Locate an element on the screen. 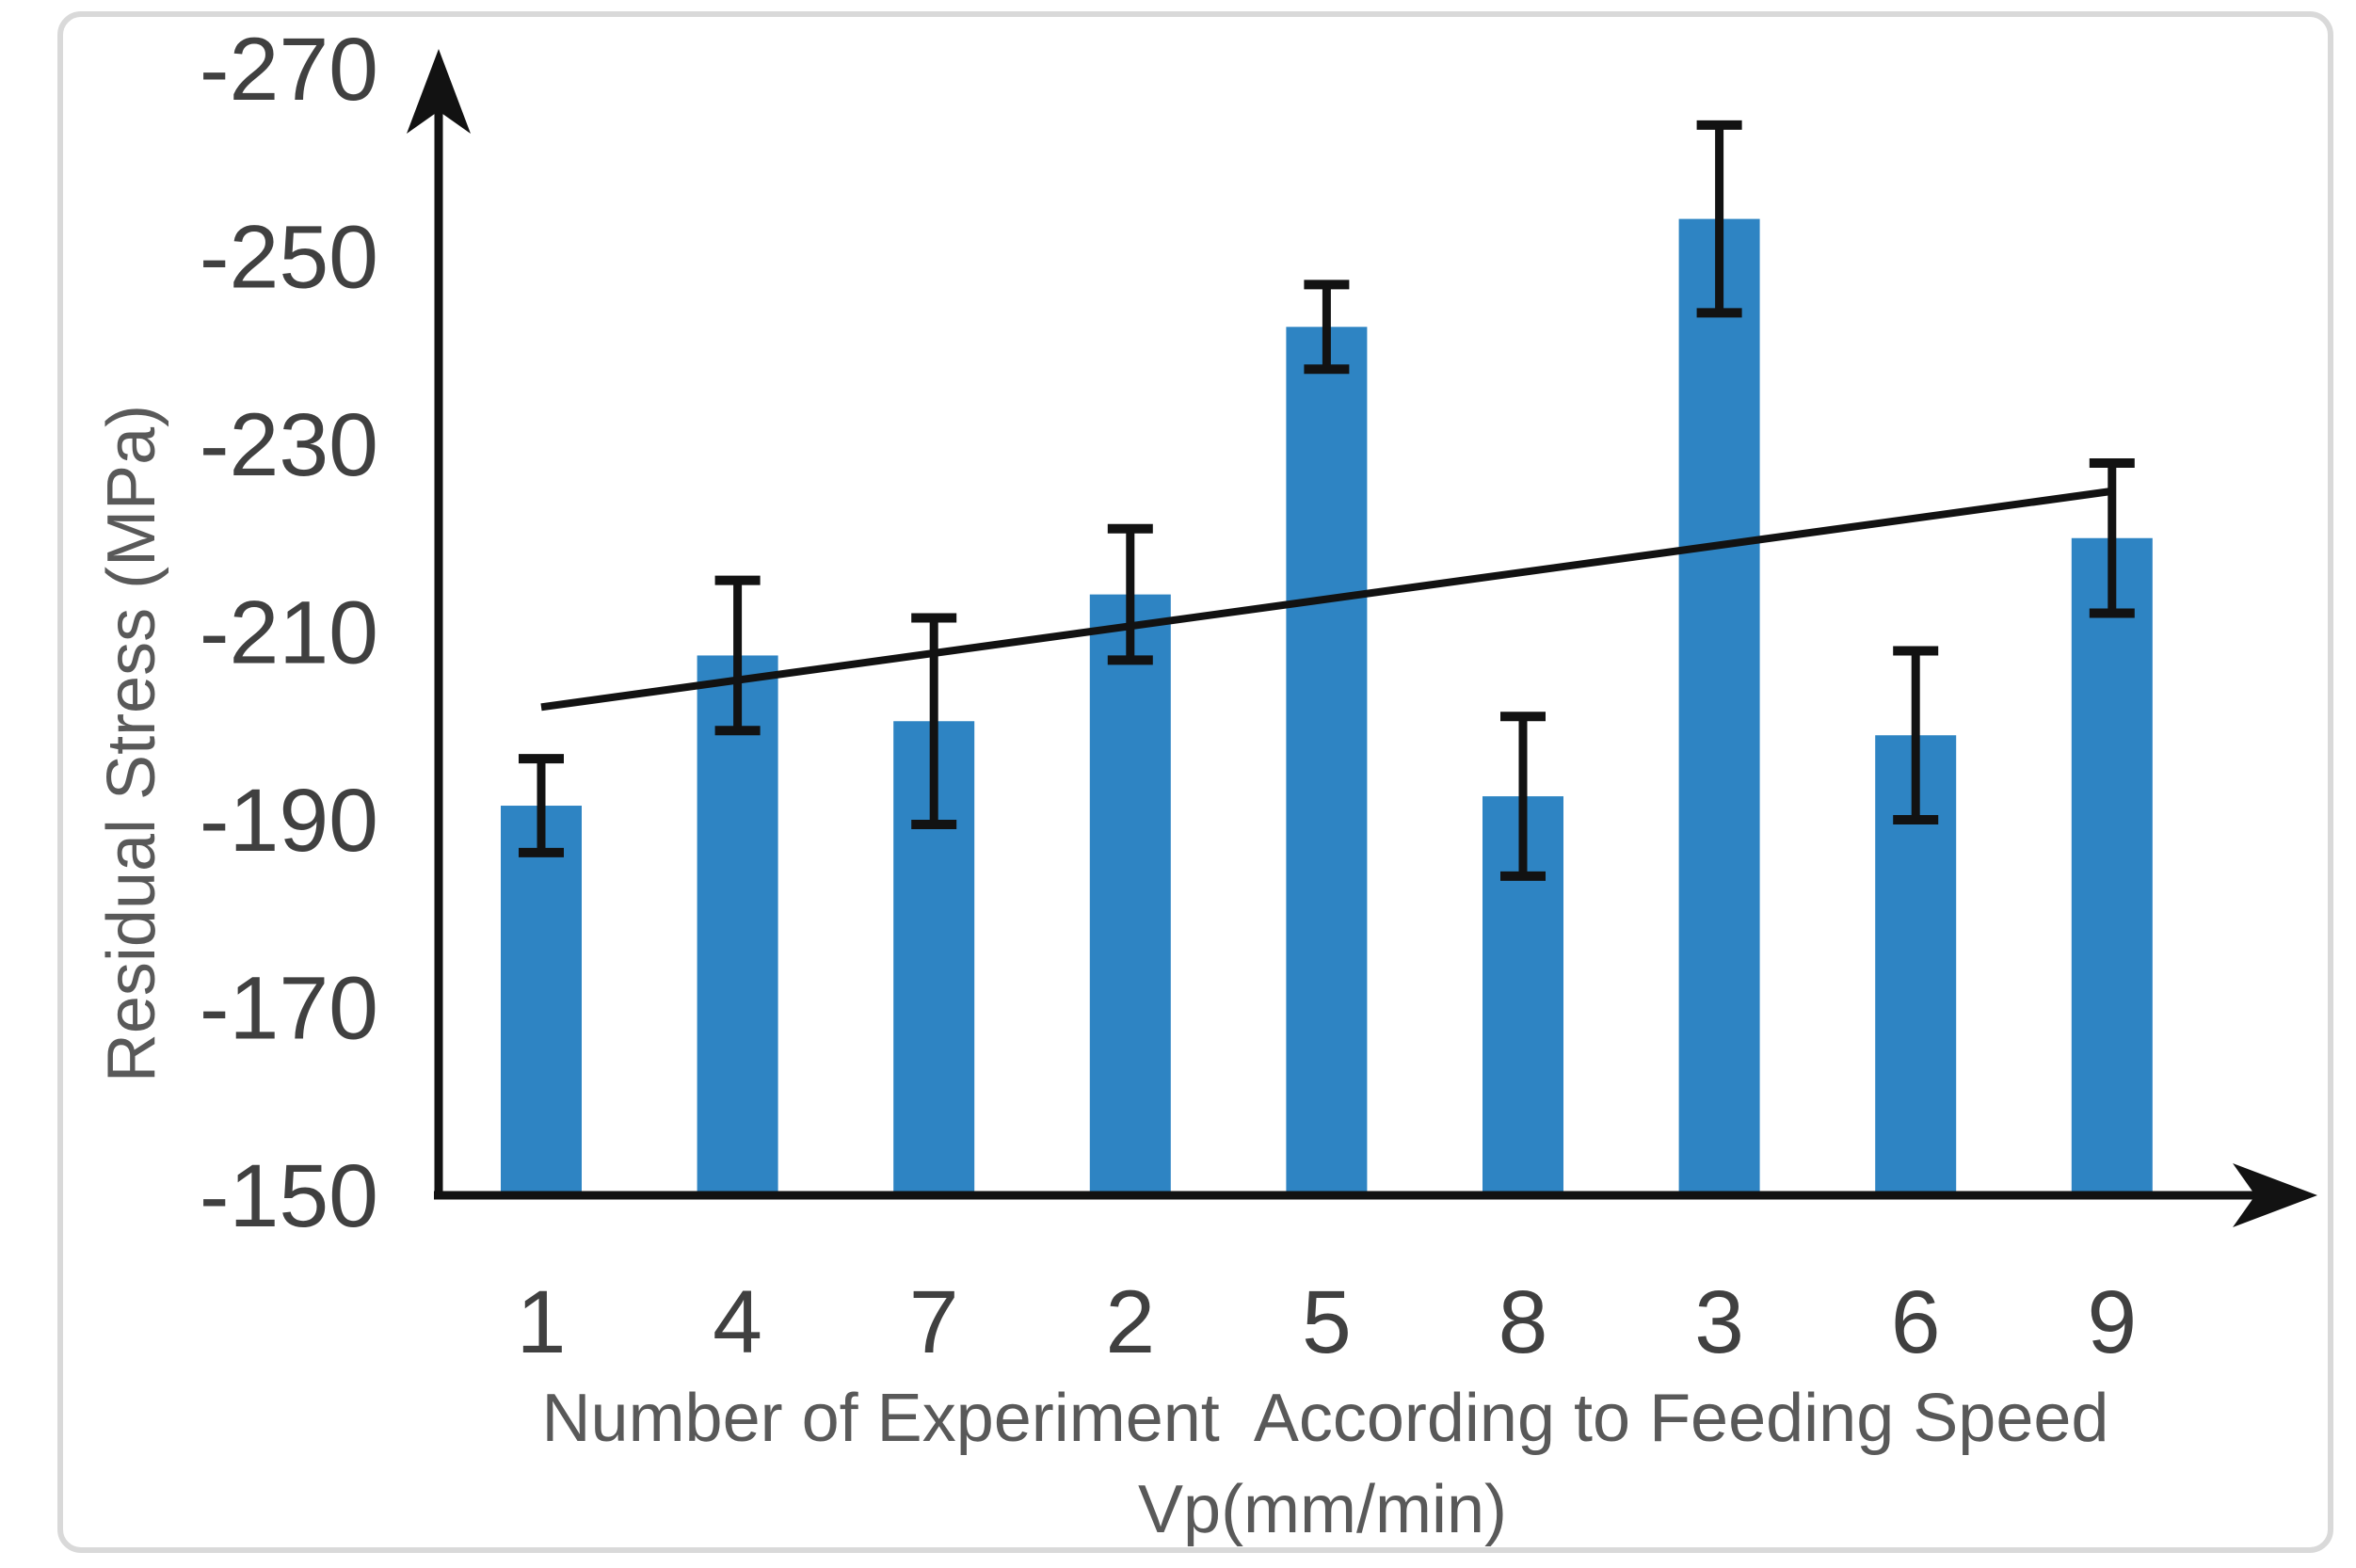 The width and height of the screenshot is (2356, 1568). y-tick-label: -150 is located at coordinates (289, 1196).